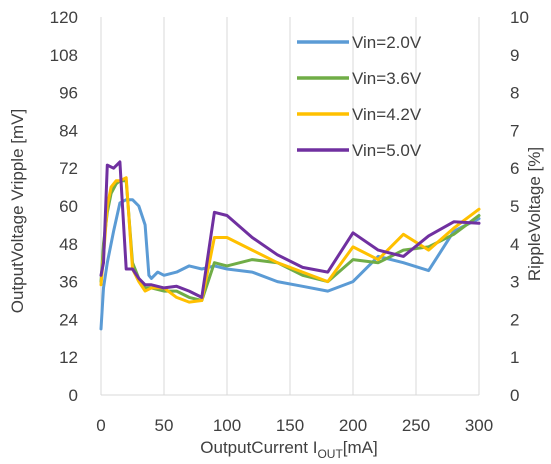 Image resolution: width=551 pixels, height=464 pixels. Describe the element at coordinates (68, 93) in the screenshot. I see `y-left-tick-label: 96` at that location.